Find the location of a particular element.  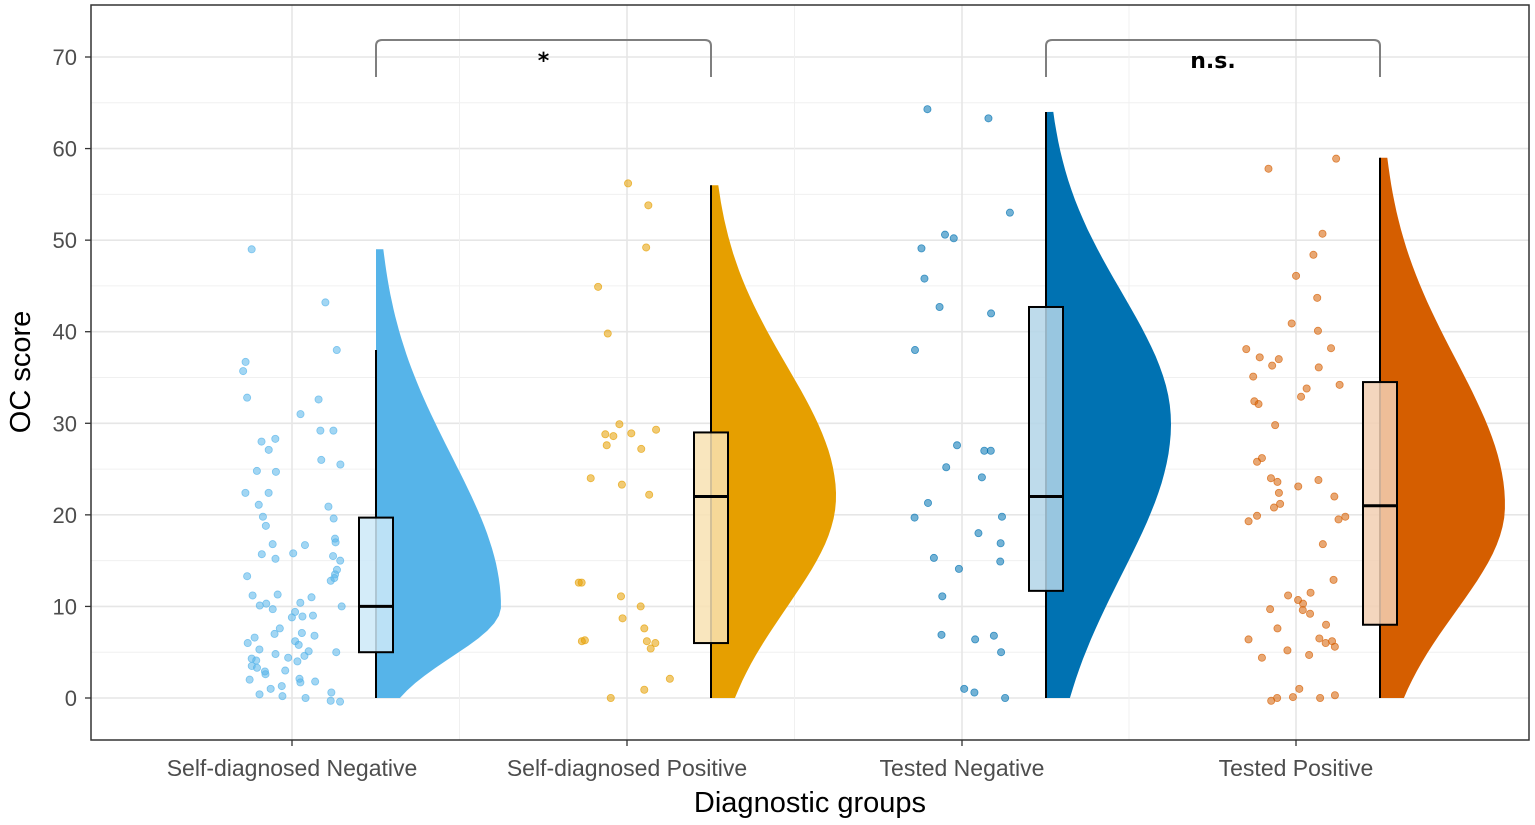

y-tick-label: 70 is located at coordinates (65, 57).